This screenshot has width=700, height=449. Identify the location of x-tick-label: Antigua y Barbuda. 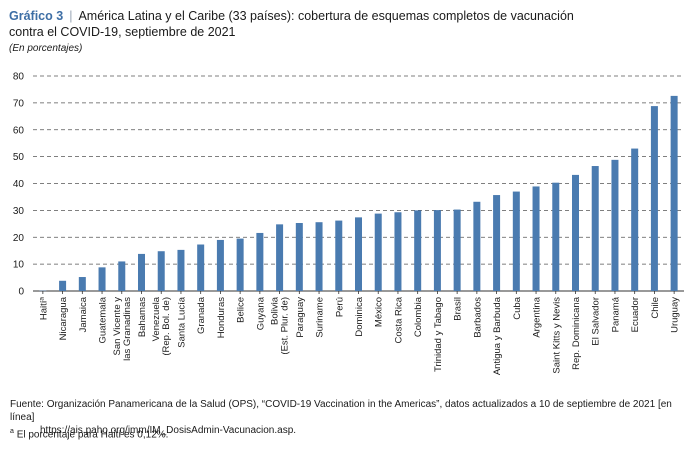
(497, 335).